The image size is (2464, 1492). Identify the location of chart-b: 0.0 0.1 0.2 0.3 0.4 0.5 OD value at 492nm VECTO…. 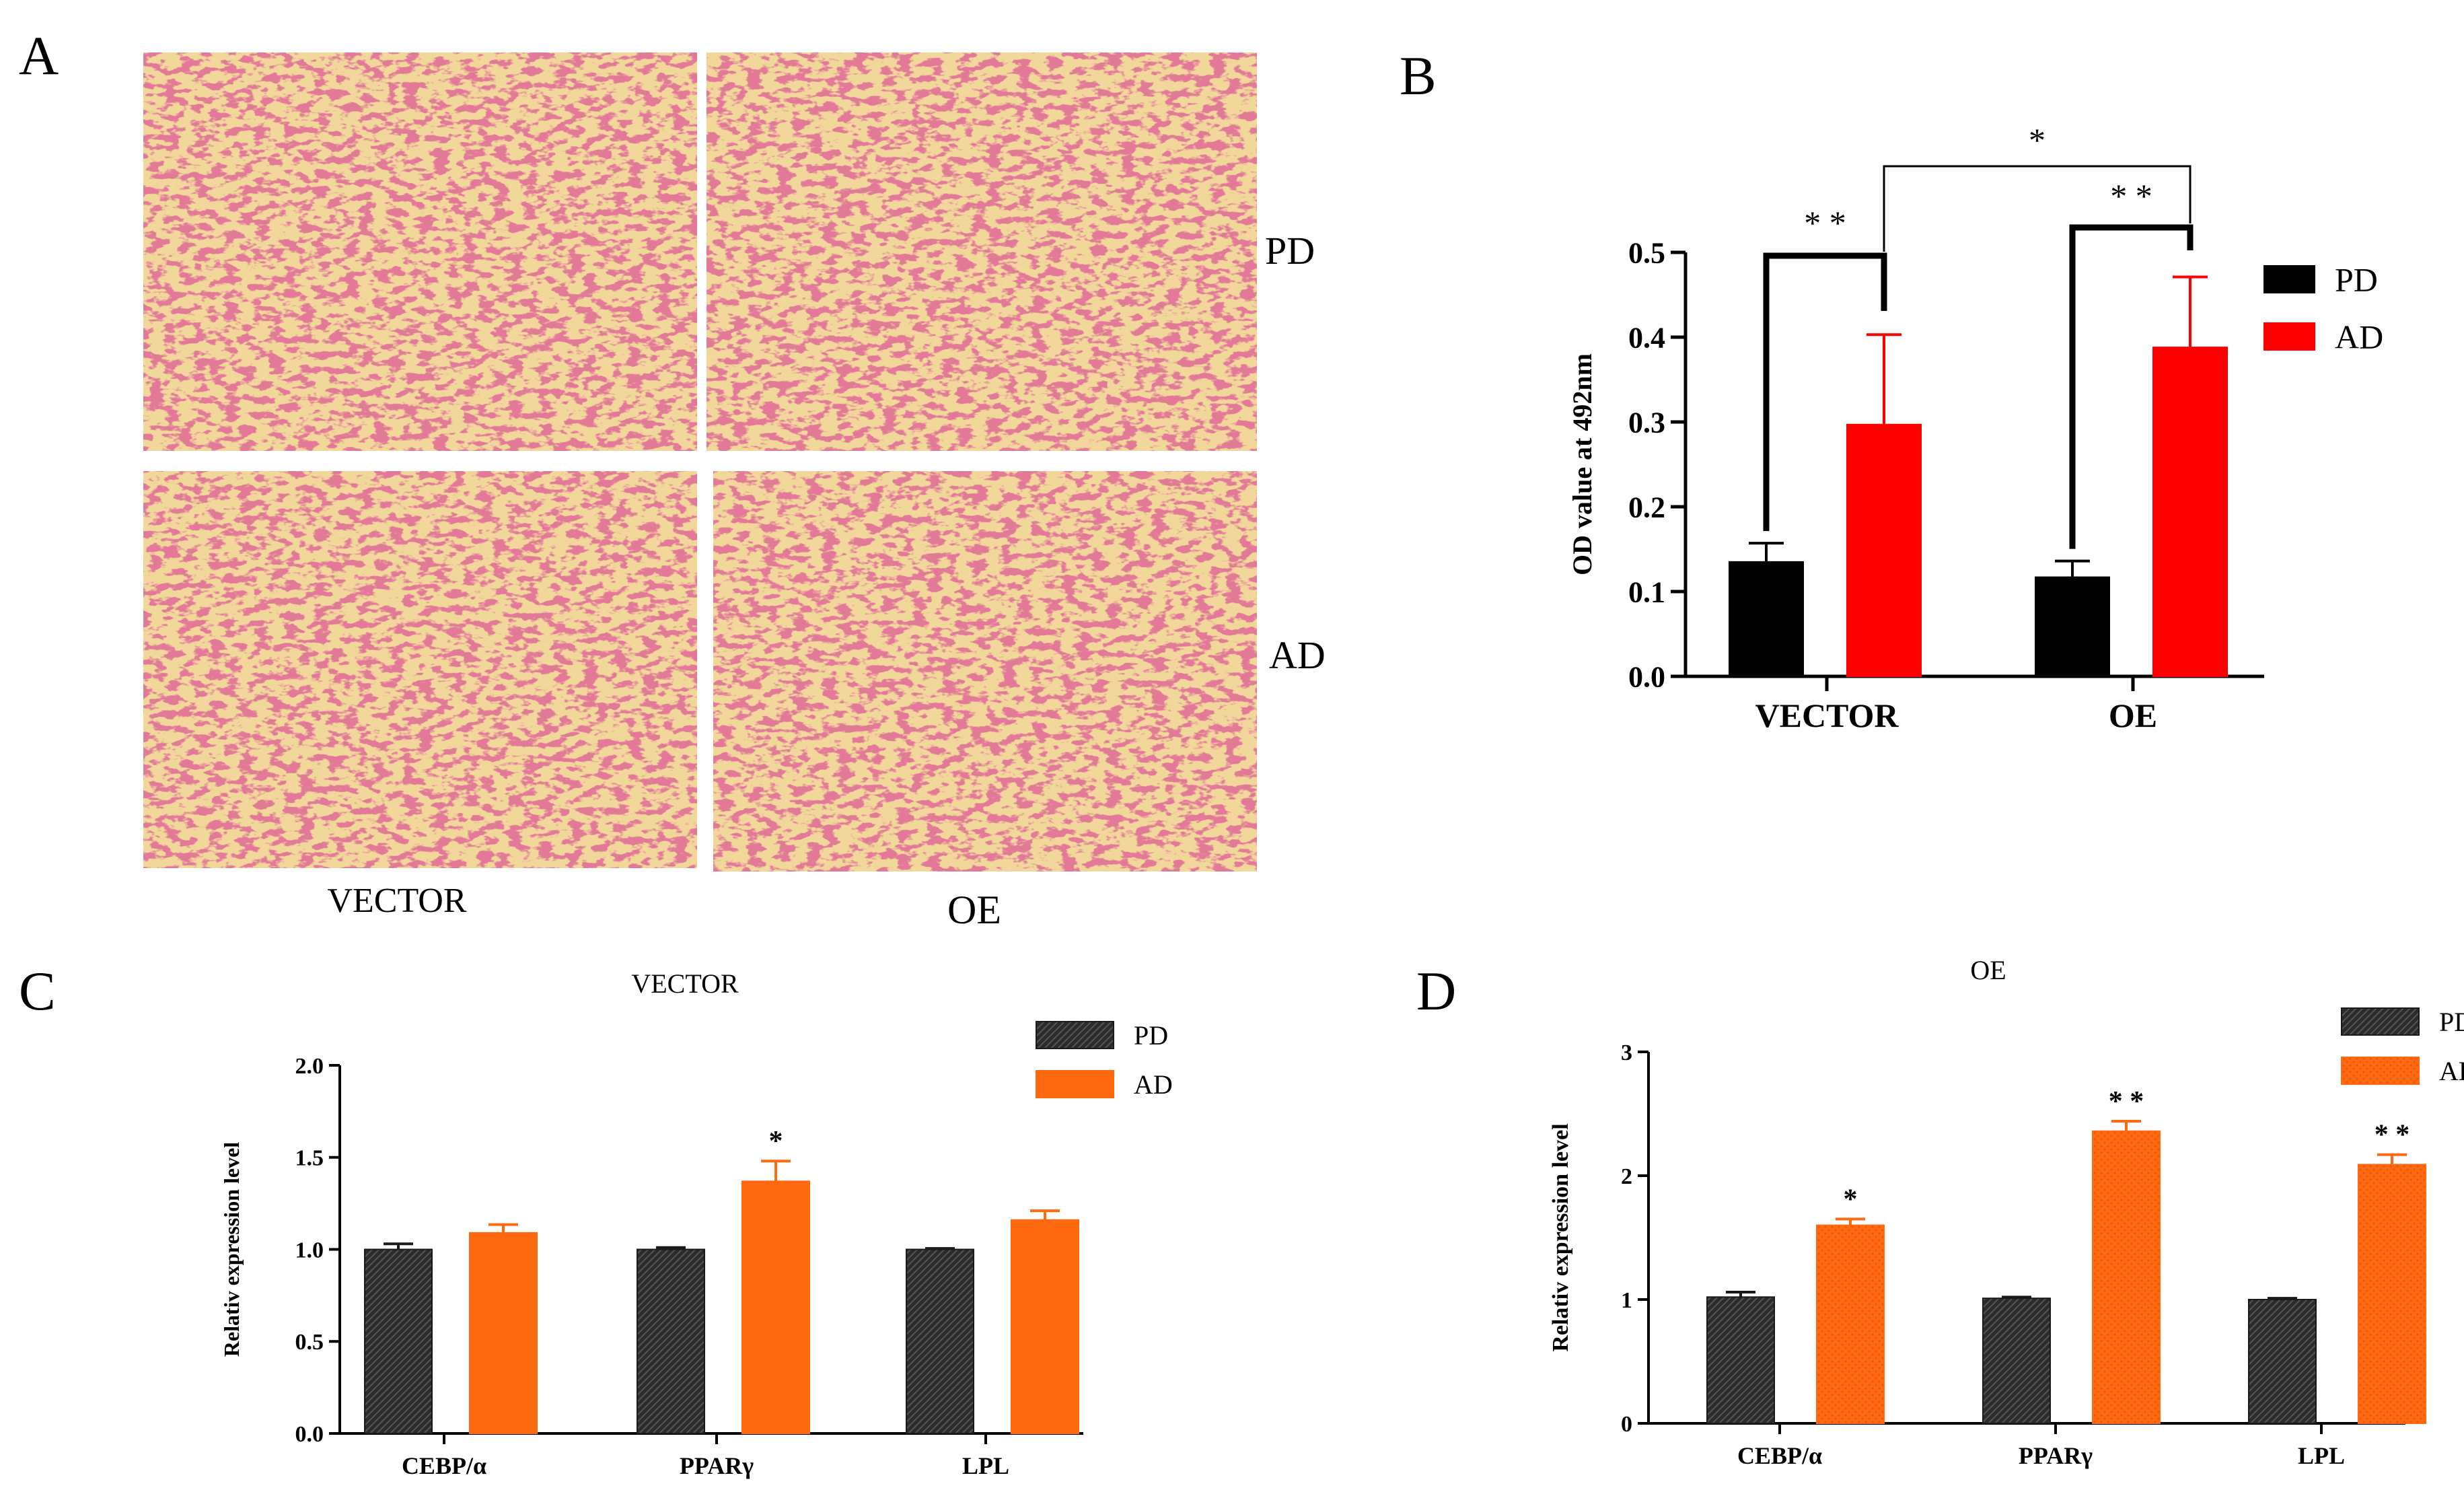
(1975, 427).